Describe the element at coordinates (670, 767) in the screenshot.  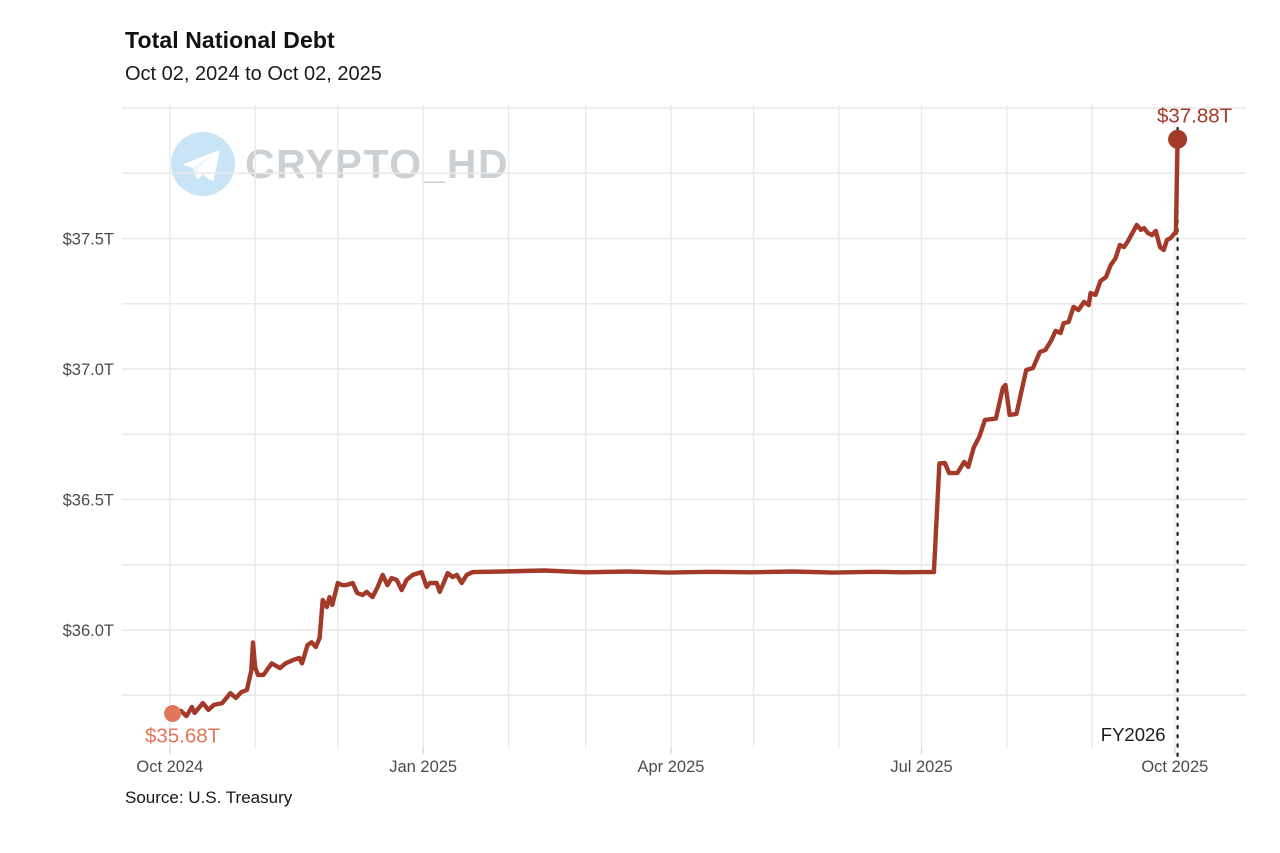
I see `x-tick-label: Apr 2025` at that location.